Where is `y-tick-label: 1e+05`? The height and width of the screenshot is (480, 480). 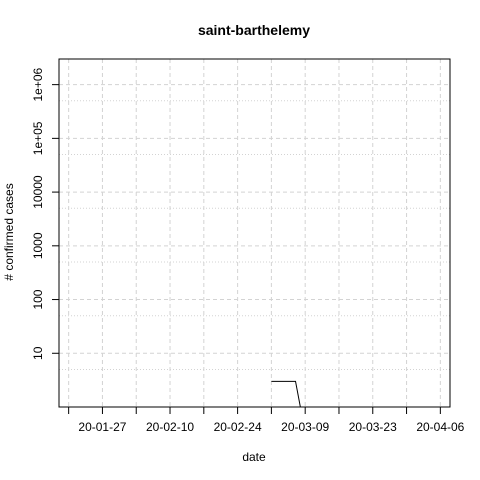 y-tick-label: 1e+05 is located at coordinates (38, 138).